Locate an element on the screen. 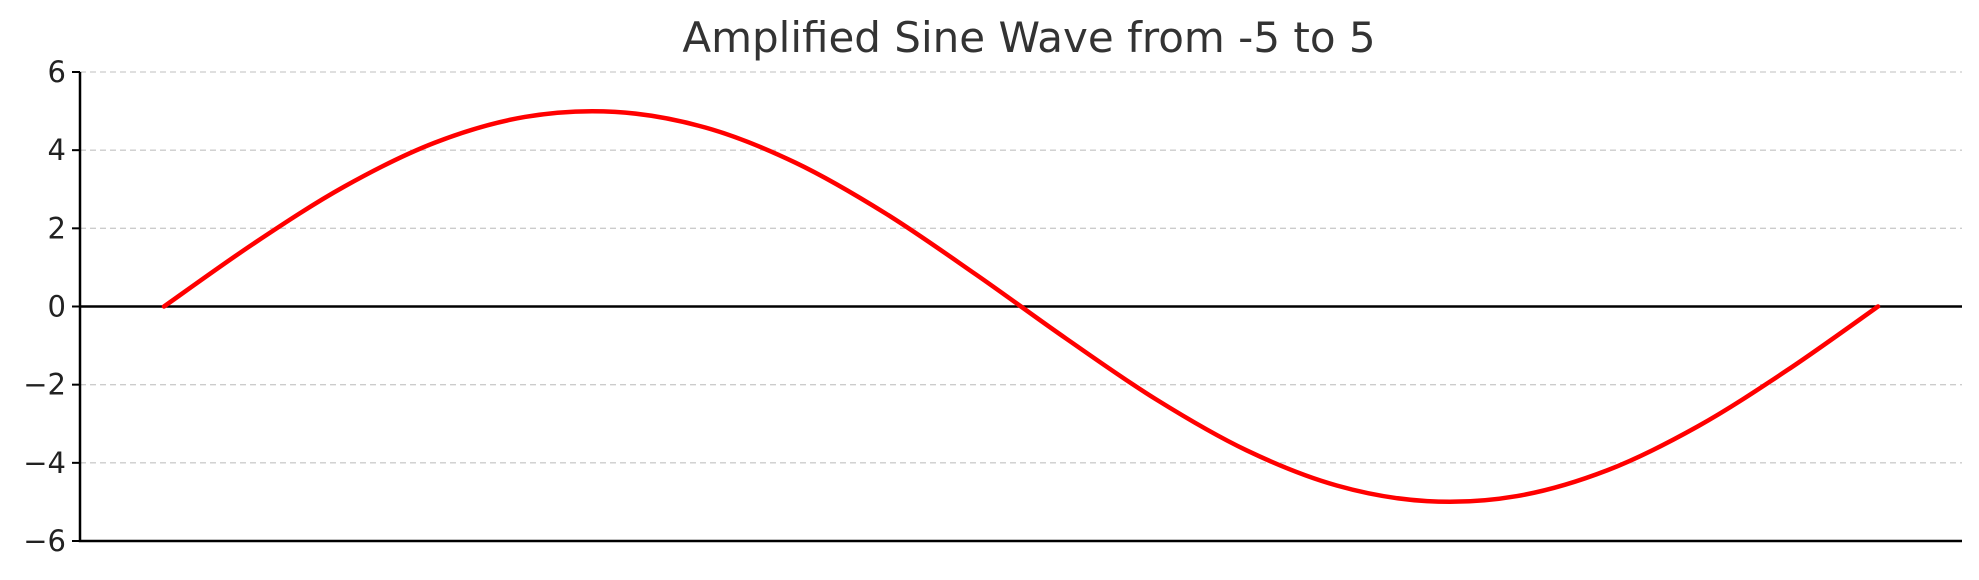  y-tick-label: 6 is located at coordinates (57, 72).